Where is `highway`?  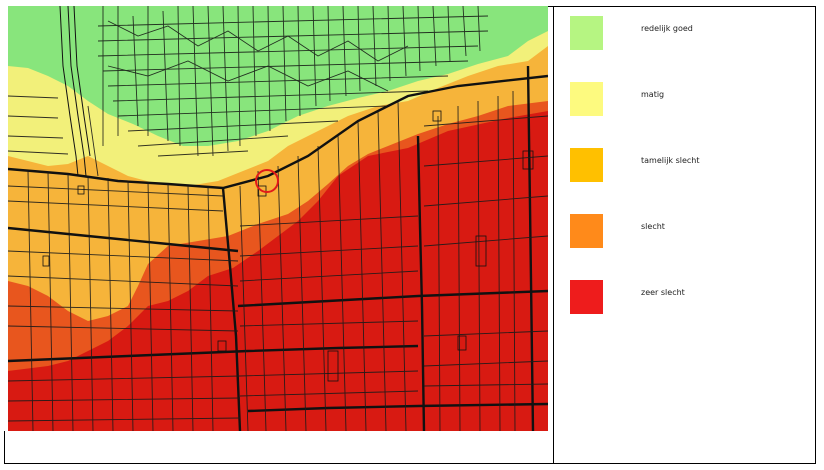 highway is located at coordinates (75, 91).